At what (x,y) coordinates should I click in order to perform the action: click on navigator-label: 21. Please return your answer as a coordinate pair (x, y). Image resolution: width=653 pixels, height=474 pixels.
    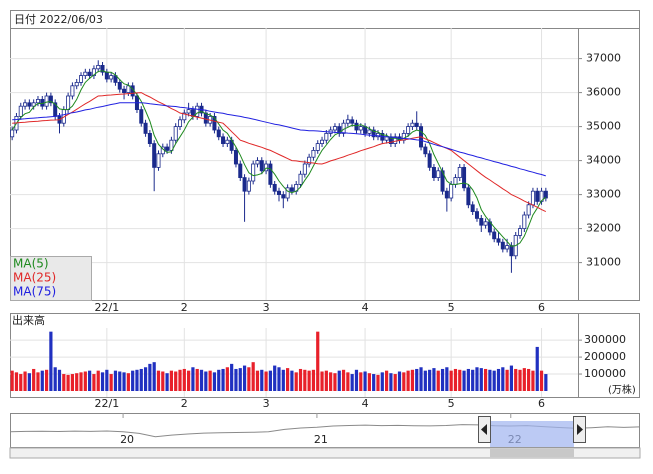
    Looking at the image, I should click on (321, 439).